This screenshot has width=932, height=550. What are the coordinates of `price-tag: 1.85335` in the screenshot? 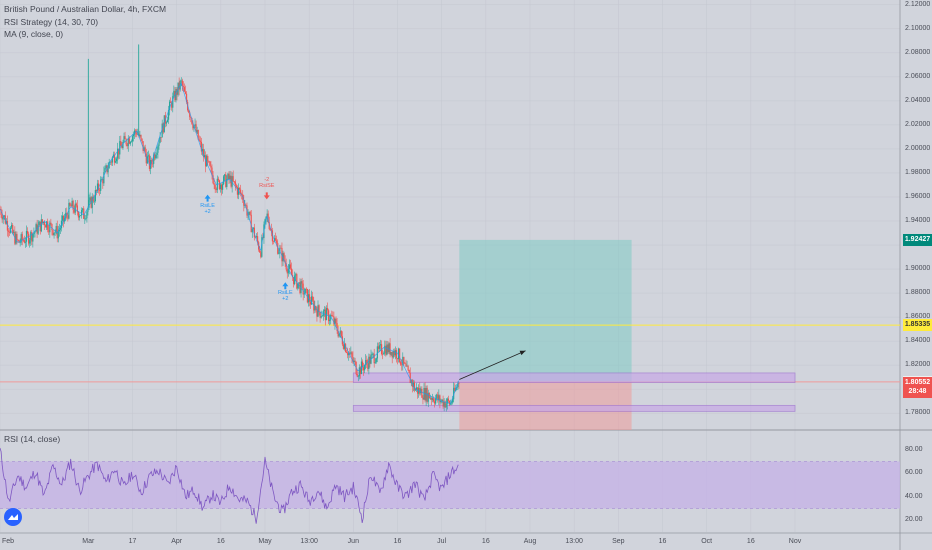 It's located at (917, 325).